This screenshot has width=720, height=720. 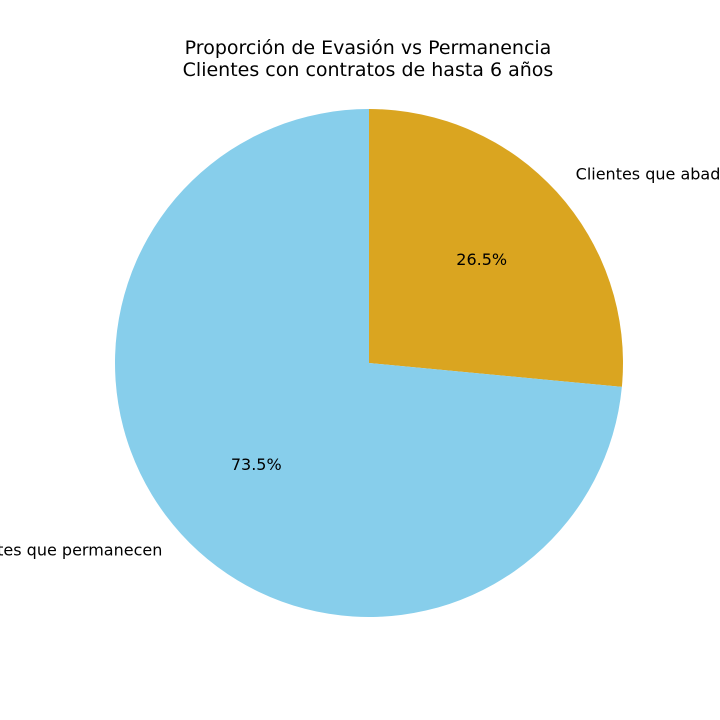 What do you see at coordinates (648, 173) in the screenshot?
I see `slice-category-label-0: Clientes que abadonan` at bounding box center [648, 173].